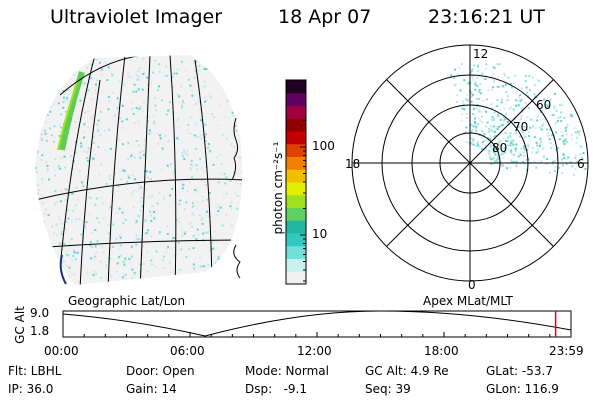  Describe the element at coordinates (296, 112) in the screenshot. I see `colorbar-cell` at that location.